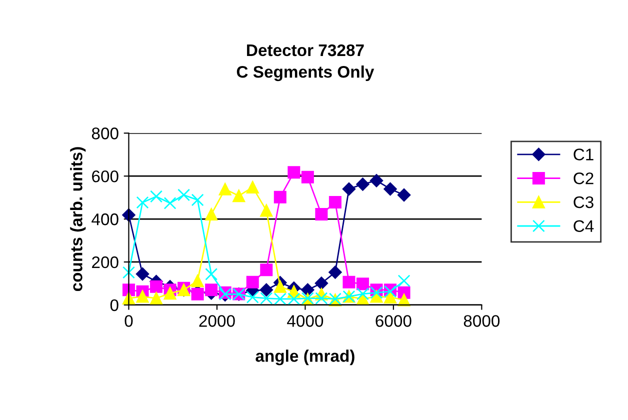  What do you see at coordinates (305, 63) in the screenshot?
I see `chart-title: Detector 73287 C Segments Only` at bounding box center [305, 63].